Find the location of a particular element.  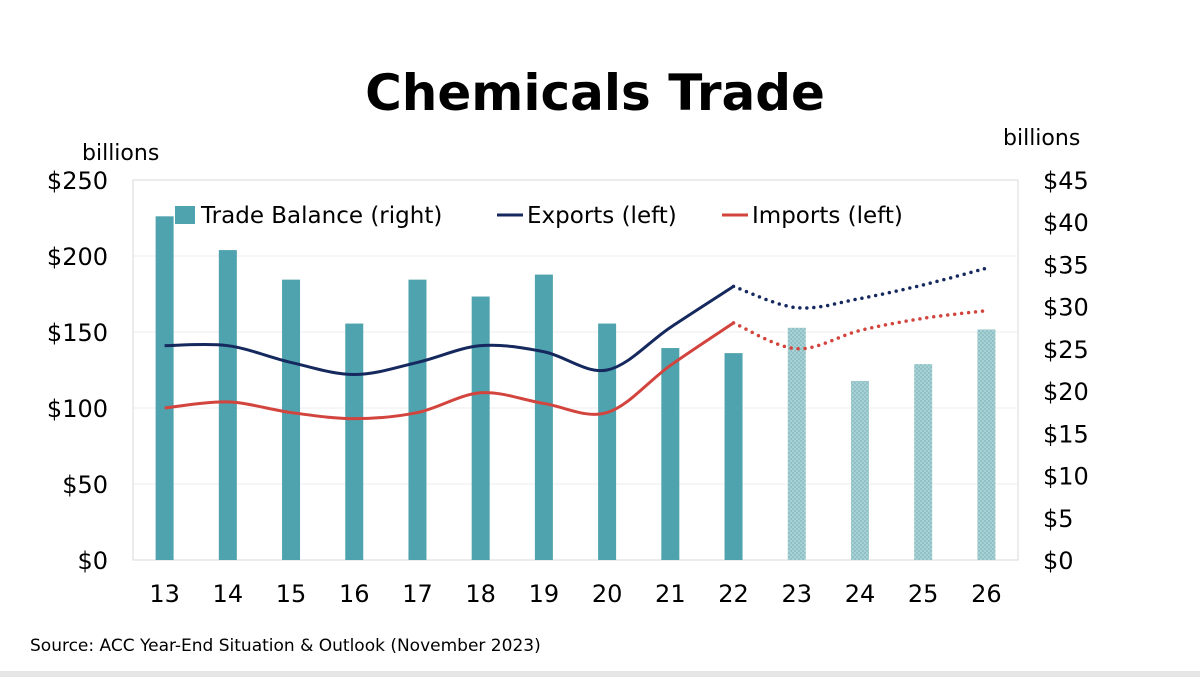

x-tick-label: 22 is located at coordinates (733, 594).